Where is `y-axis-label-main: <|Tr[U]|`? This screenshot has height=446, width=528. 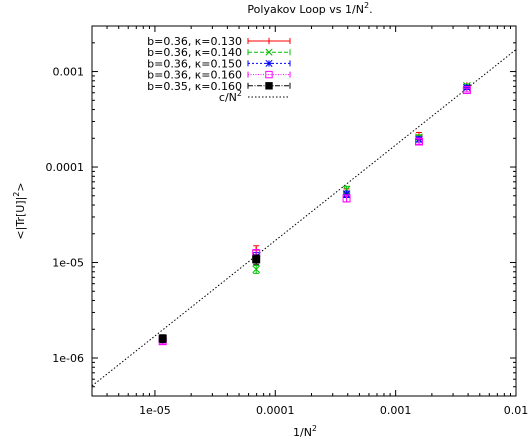
y-axis-label-main: <|Tr[U]| is located at coordinates (20, 218).